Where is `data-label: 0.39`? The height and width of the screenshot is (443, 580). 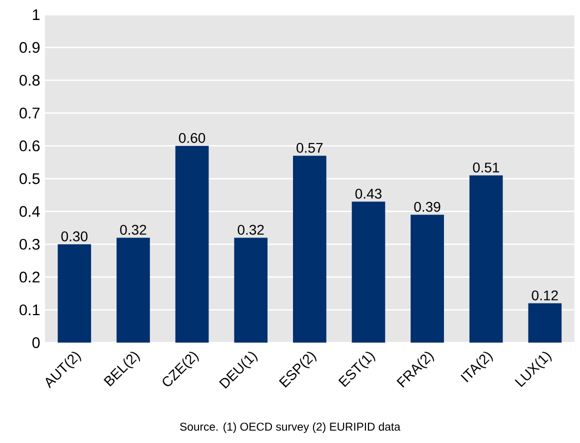
data-label: 0.39 is located at coordinates (427, 207).